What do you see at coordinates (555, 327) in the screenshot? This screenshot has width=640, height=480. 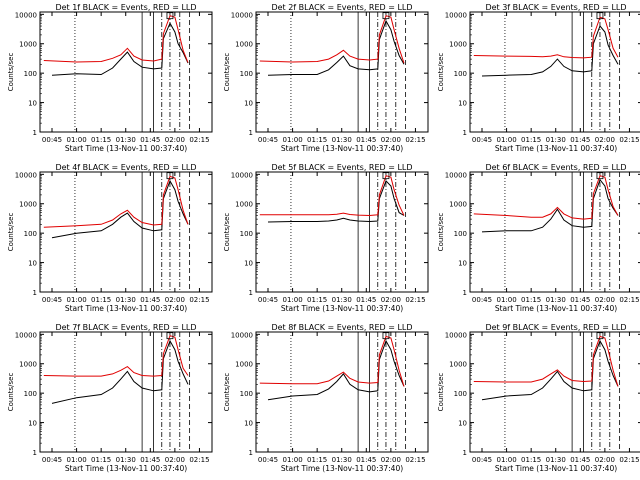 I see `panel-title: Det 9f BLACK = Events, RED = LLD` at bounding box center [555, 327].